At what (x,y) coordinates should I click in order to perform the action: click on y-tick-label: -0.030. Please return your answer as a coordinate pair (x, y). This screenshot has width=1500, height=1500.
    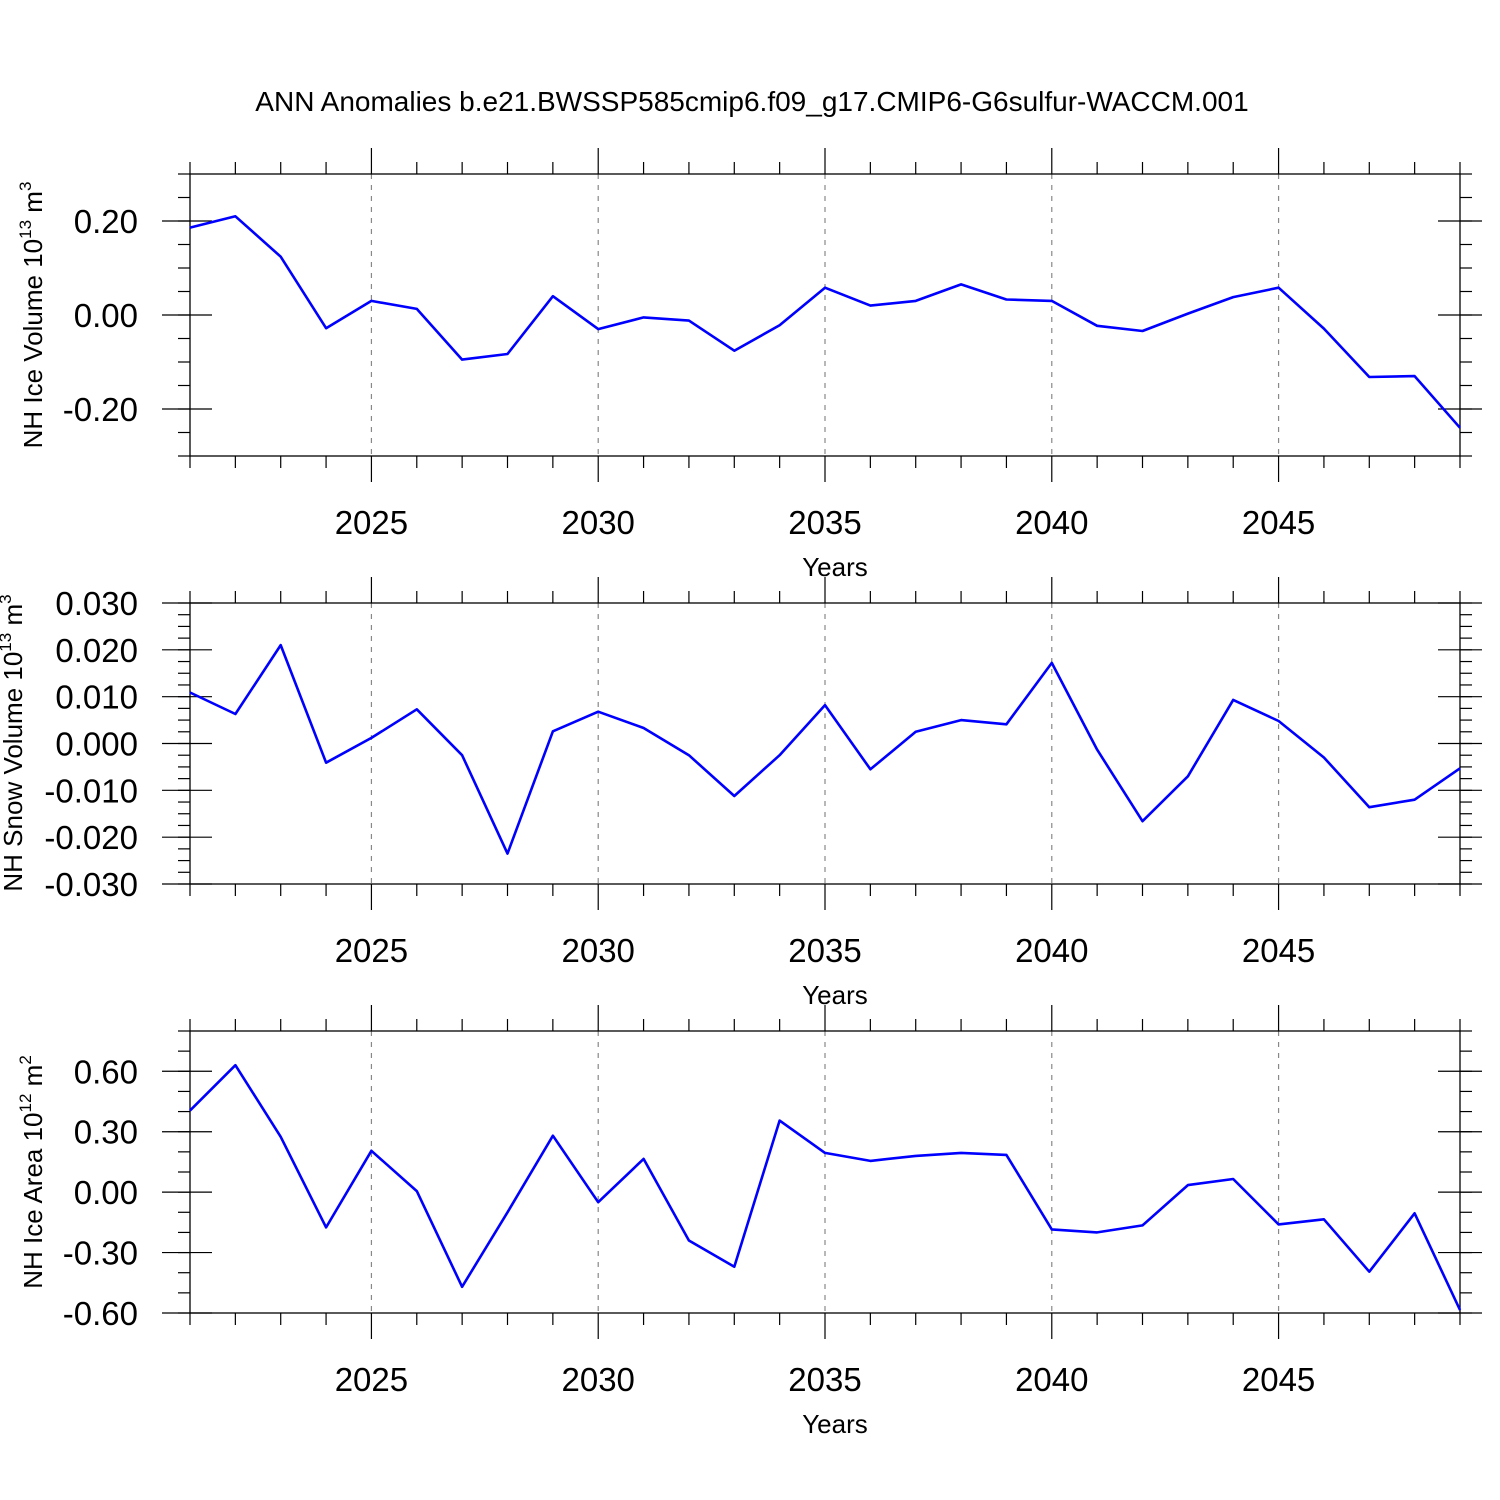
    Looking at the image, I should click on (91, 884).